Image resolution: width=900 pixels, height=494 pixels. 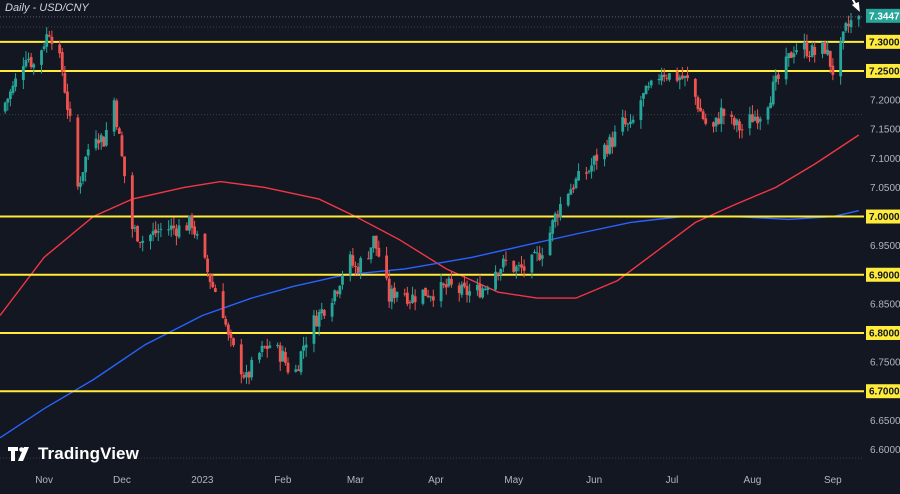 What do you see at coordinates (883, 216) in the screenshot?
I see `level-tag-7.0000` at bounding box center [883, 216].